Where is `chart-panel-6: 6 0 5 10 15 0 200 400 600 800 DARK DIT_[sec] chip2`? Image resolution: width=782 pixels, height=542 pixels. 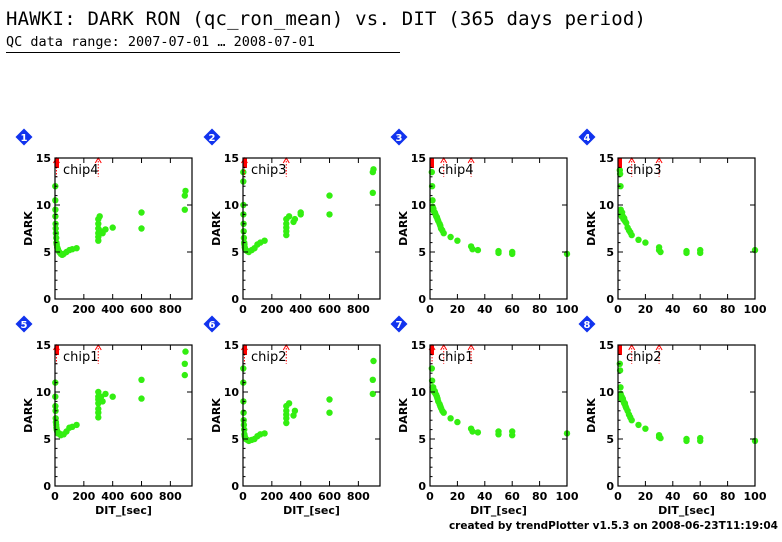 chart-panel-6: 6 0 5 10 15 0 200 400 600 800 DARK DIT_[sec] chip2 is located at coordinates (292, 416).